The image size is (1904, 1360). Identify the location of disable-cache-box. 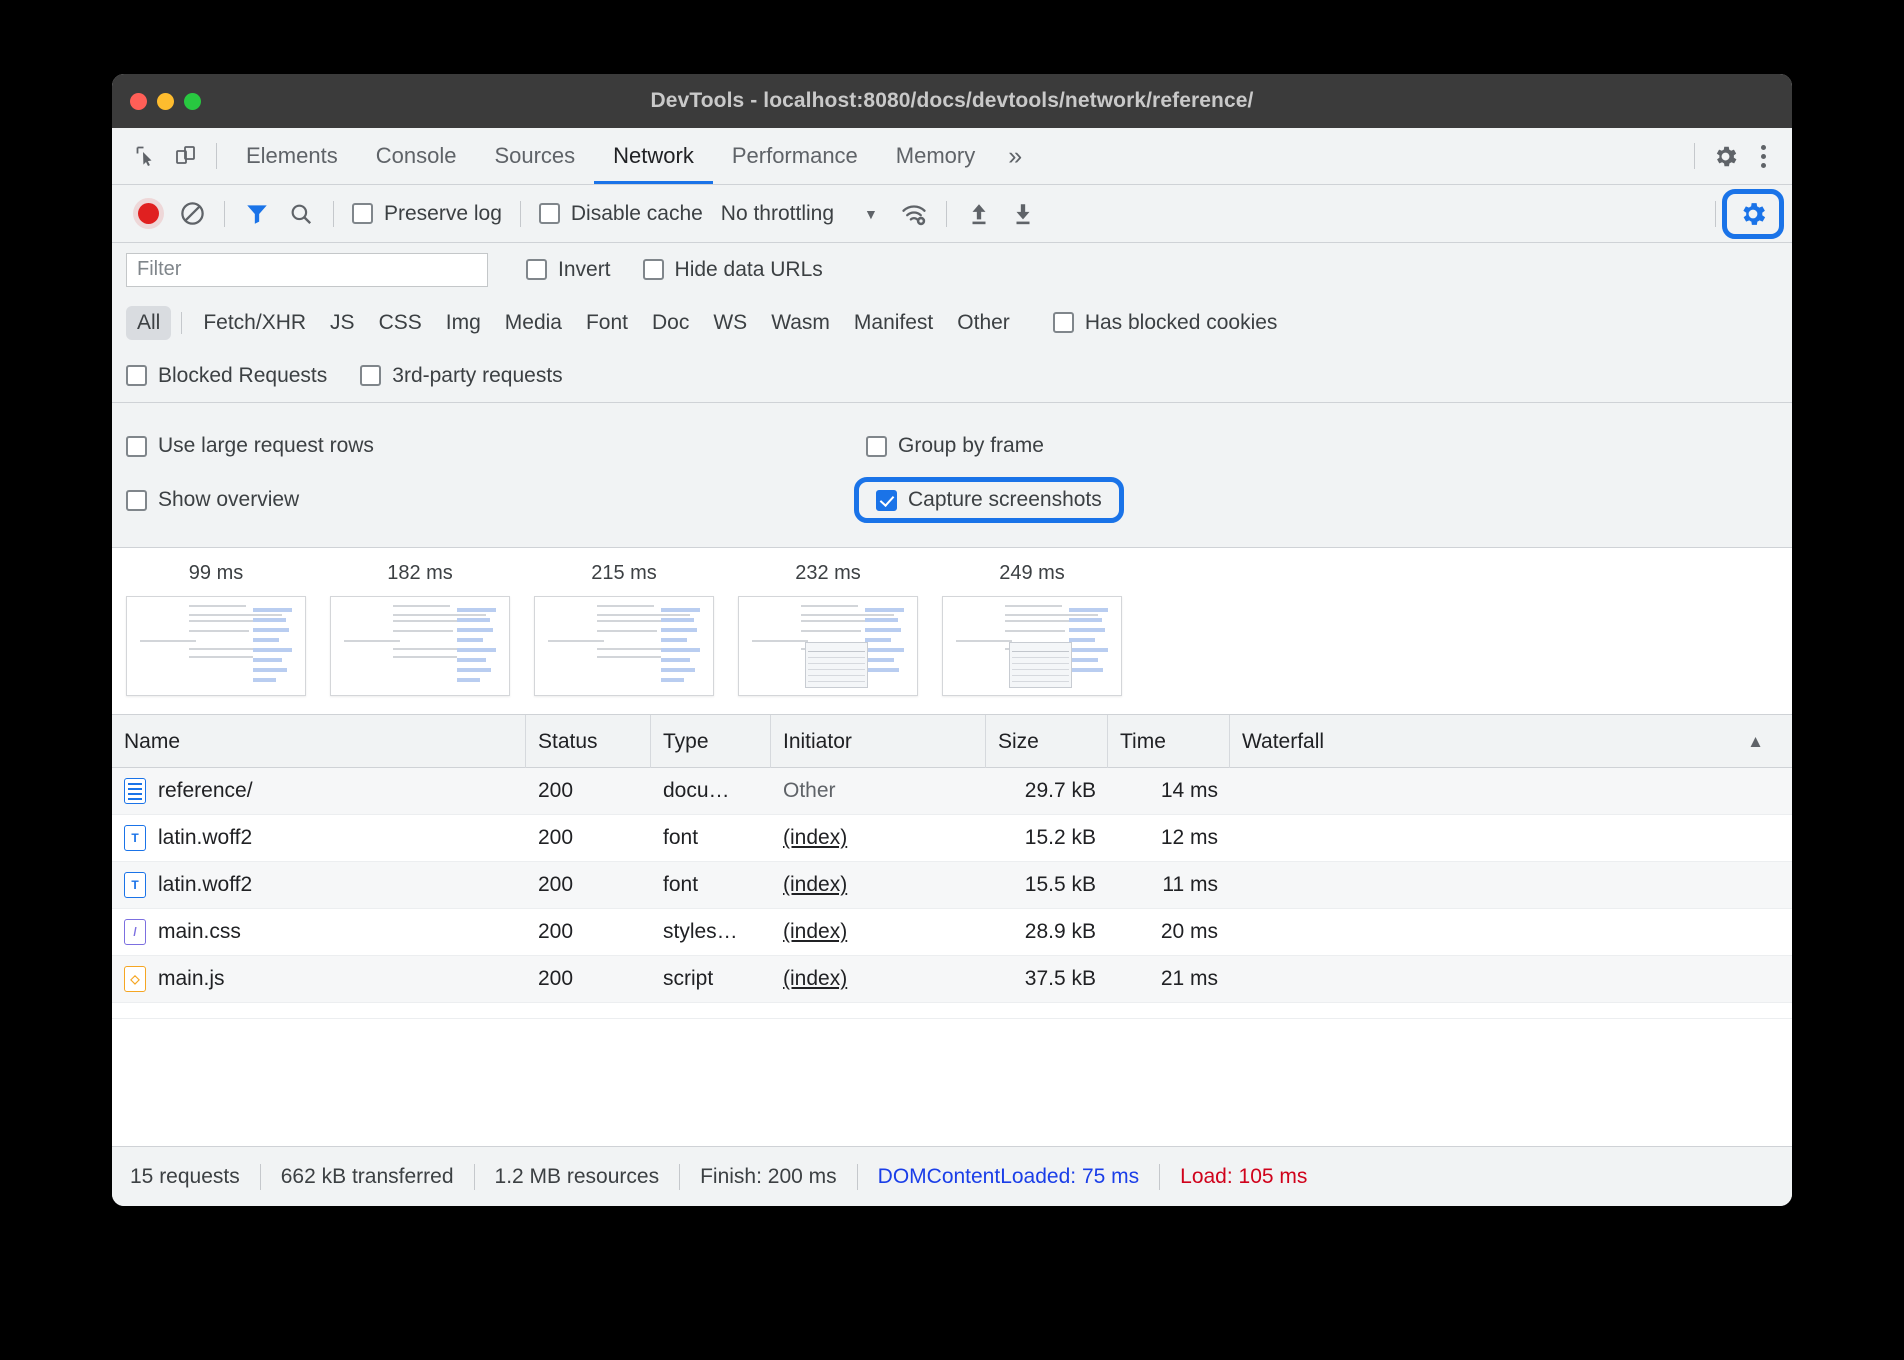
(549, 213).